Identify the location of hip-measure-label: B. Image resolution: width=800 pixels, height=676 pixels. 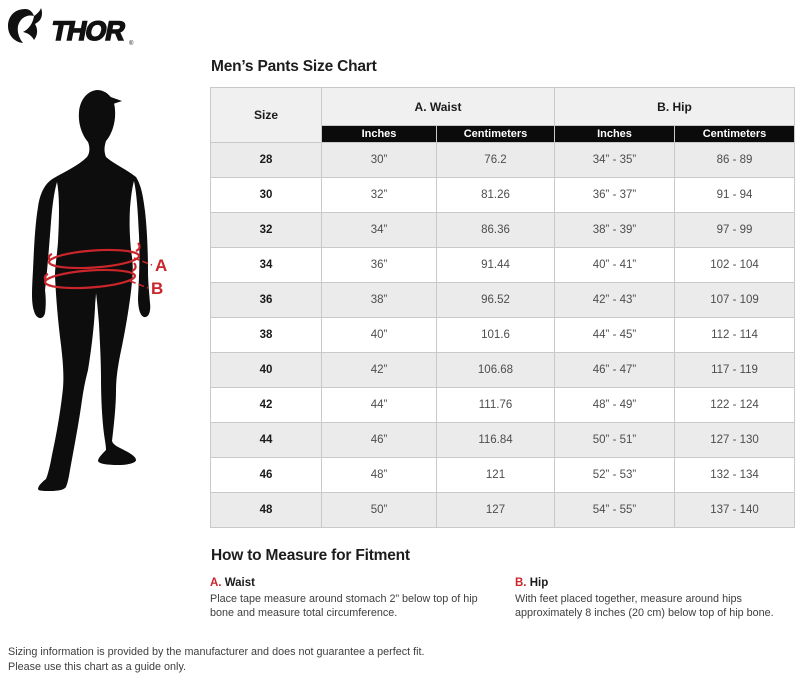
(157, 288).